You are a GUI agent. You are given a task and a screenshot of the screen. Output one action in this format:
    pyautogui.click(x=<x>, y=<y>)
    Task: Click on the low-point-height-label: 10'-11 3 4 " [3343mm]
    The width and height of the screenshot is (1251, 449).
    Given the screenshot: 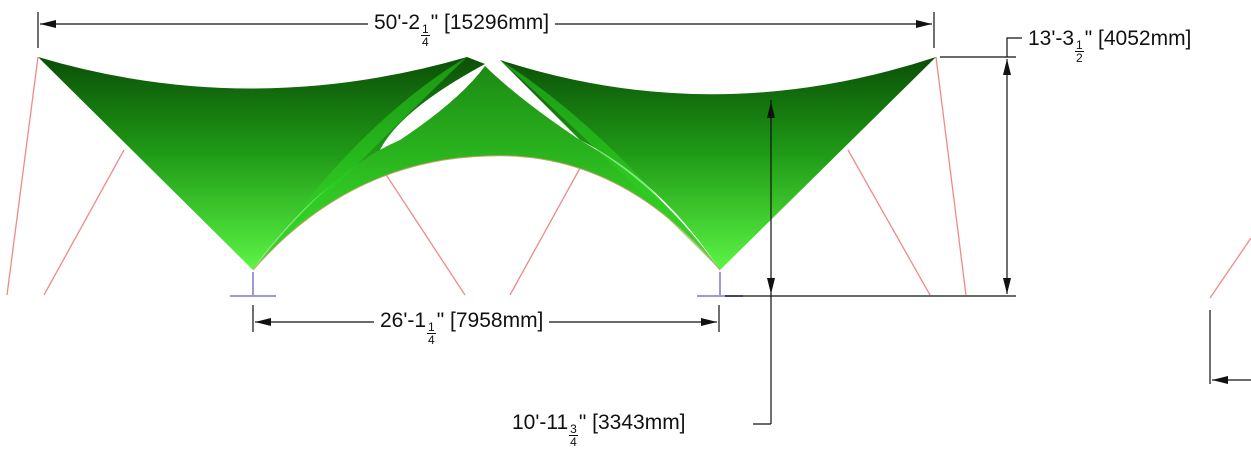 What is the action you would take?
    pyautogui.click(x=599, y=430)
    